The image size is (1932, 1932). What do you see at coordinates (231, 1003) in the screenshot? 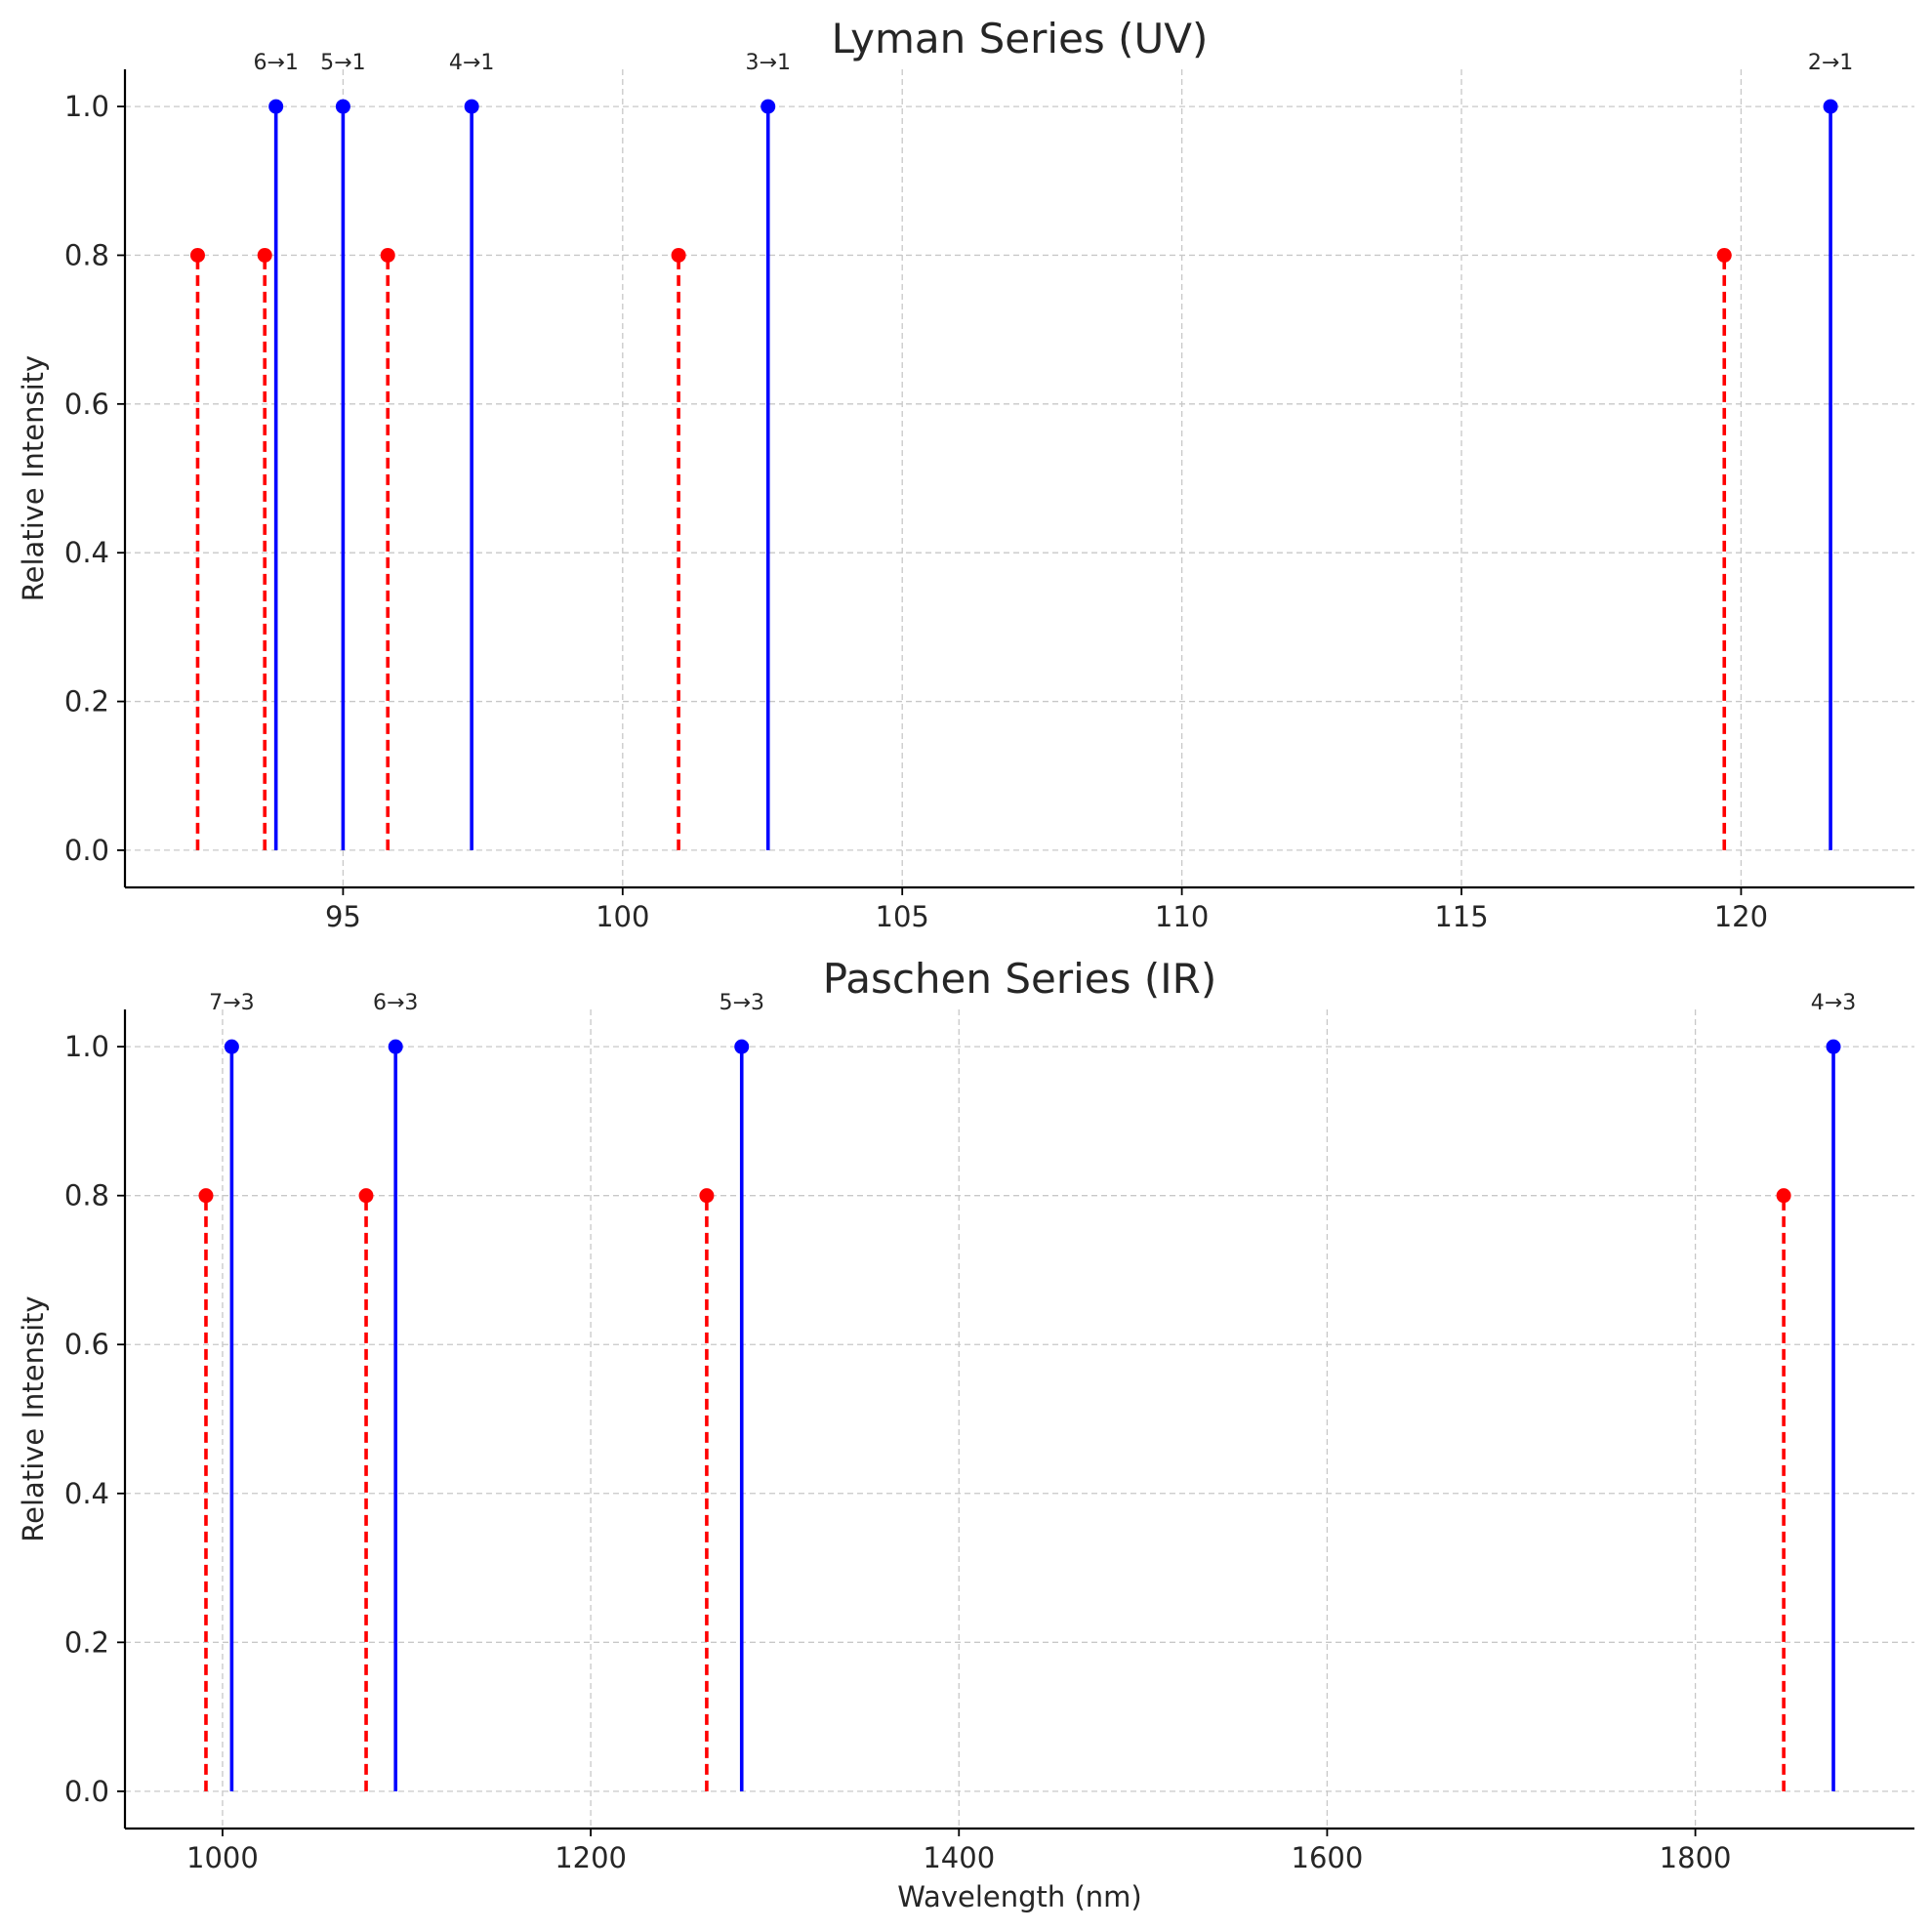
I see `paschen-transition-label: 7→3` at bounding box center [231, 1003].